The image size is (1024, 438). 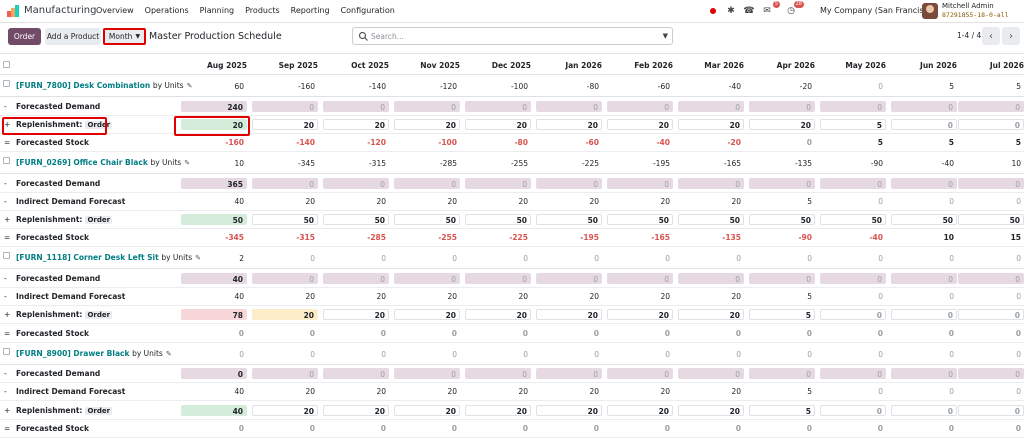 What do you see at coordinates (73, 353) in the screenshot?
I see `product-link: [FURN_8900] Drawer Black` at bounding box center [73, 353].